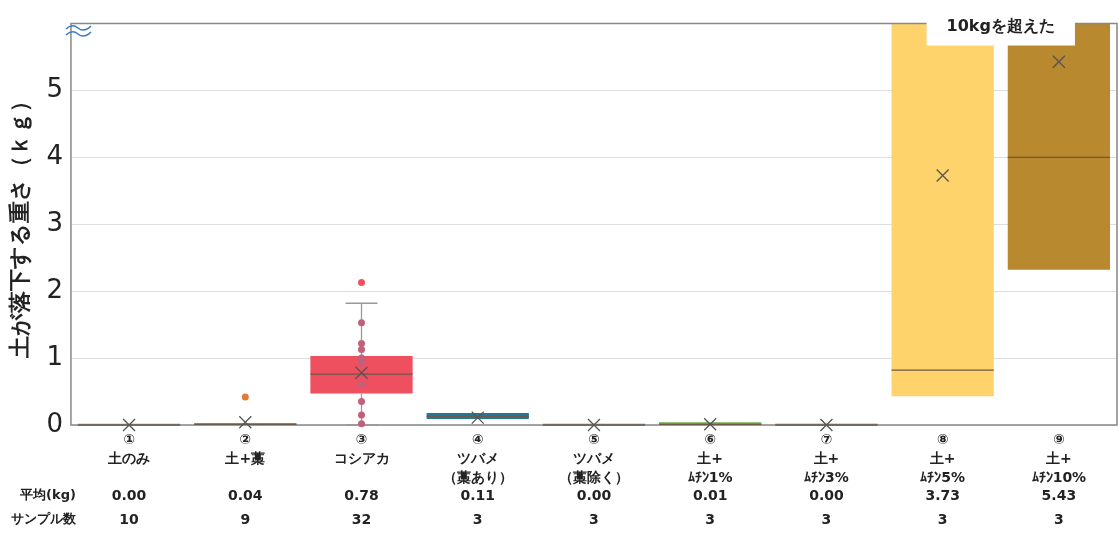 This screenshot has height=535, width=1119. What do you see at coordinates (361, 518) in the screenshot?
I see `text: 32` at bounding box center [361, 518].